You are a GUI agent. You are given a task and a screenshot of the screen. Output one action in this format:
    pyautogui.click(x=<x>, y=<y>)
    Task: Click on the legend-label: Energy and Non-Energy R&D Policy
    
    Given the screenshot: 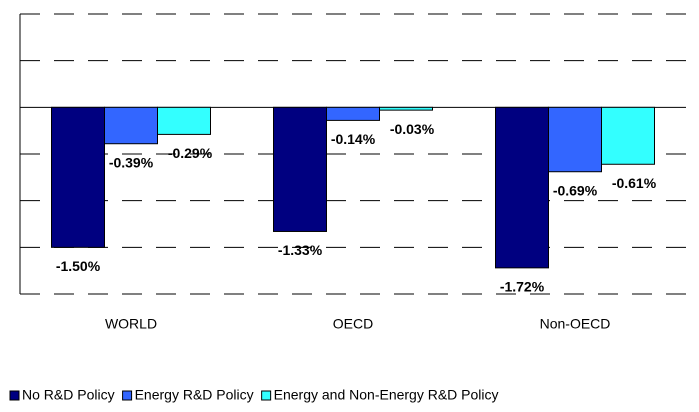 What is the action you would take?
    pyautogui.click(x=386, y=395)
    